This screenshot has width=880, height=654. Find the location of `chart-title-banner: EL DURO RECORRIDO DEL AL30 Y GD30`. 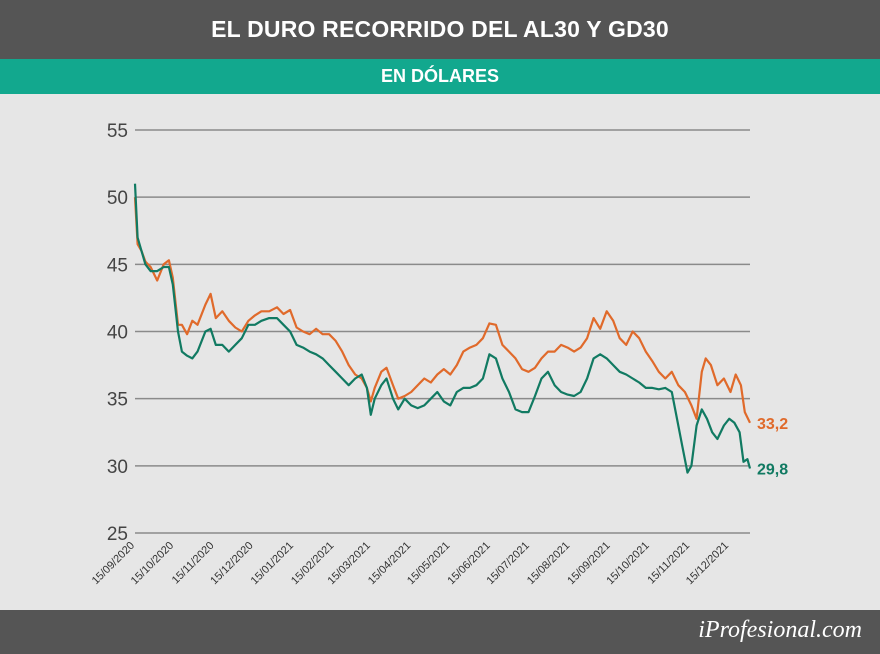

chart-title-banner: EL DURO RECORRIDO DEL AL30 Y GD30 is located at coordinates (440, 29).